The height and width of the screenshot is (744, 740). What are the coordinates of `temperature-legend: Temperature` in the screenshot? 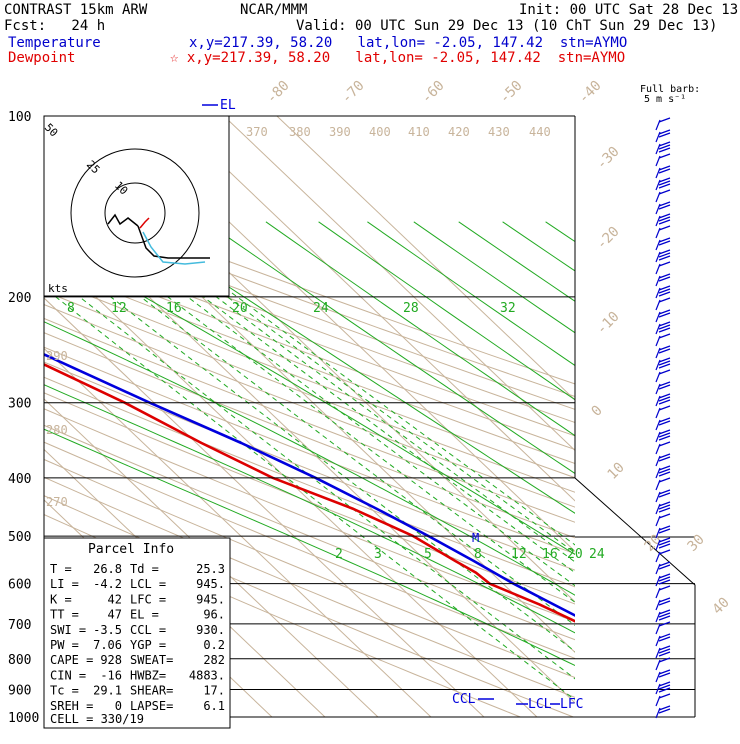 It's located at (54, 43).